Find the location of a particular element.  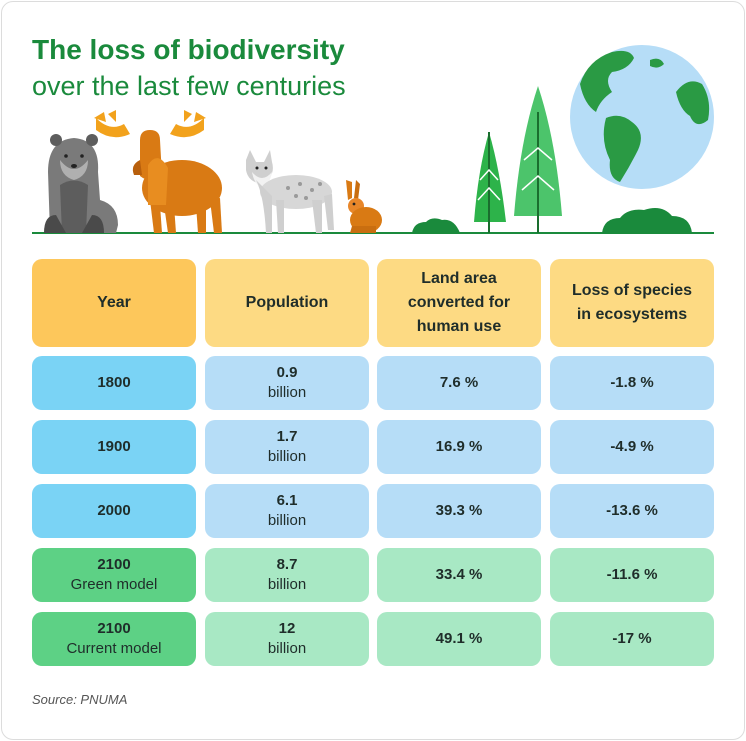

land-area-cell: 39.3 % is located at coordinates (459, 511).